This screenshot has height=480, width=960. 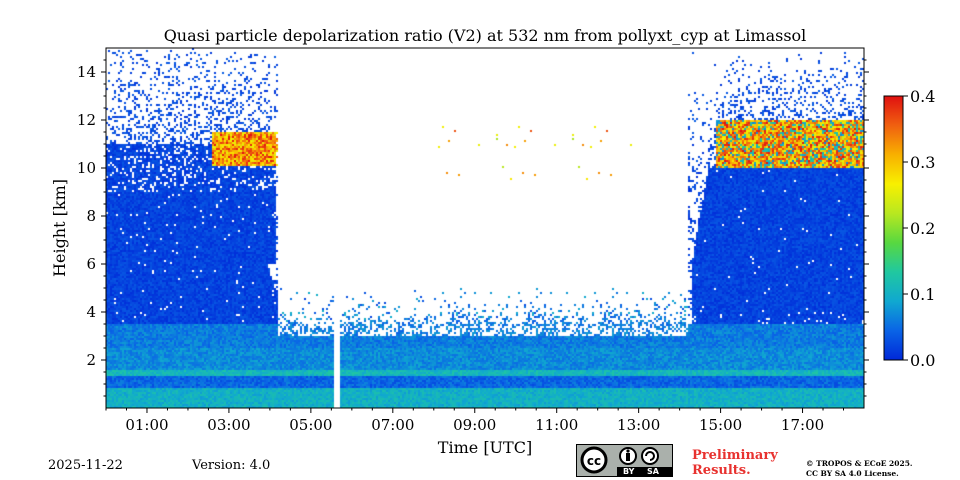 I want to click on x-tick-label: 11:00, so click(x=556, y=425).